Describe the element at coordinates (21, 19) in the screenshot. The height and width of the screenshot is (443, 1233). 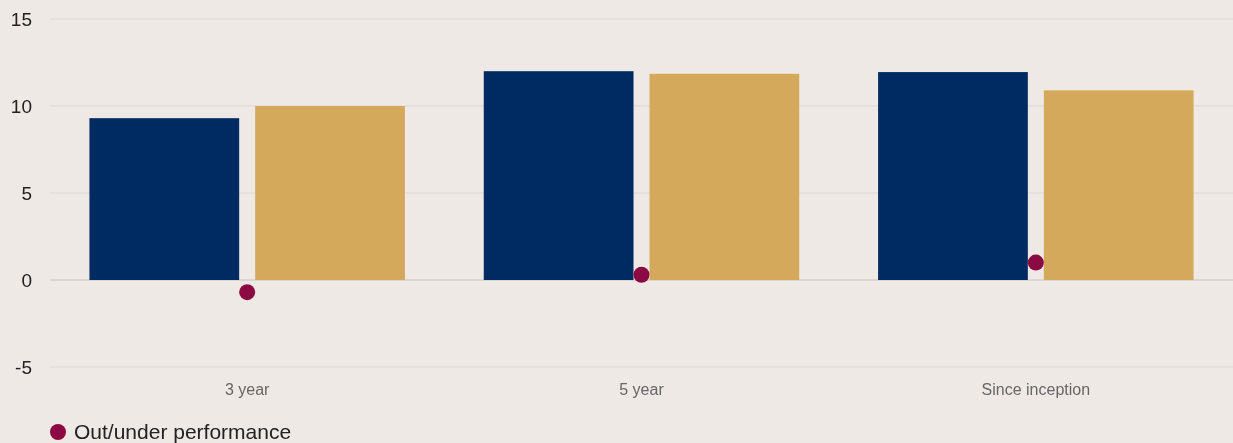
I see `y-tick-label: 15` at that location.